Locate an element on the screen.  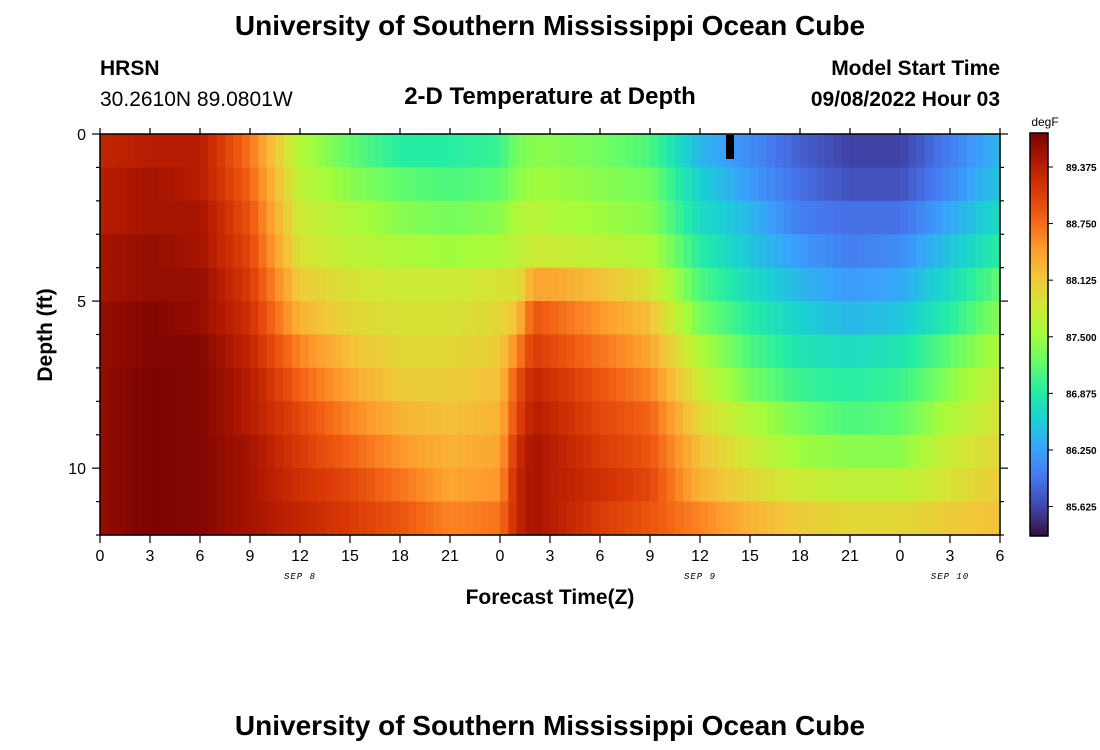
x-tick-label: 21 is located at coordinates (850, 556).